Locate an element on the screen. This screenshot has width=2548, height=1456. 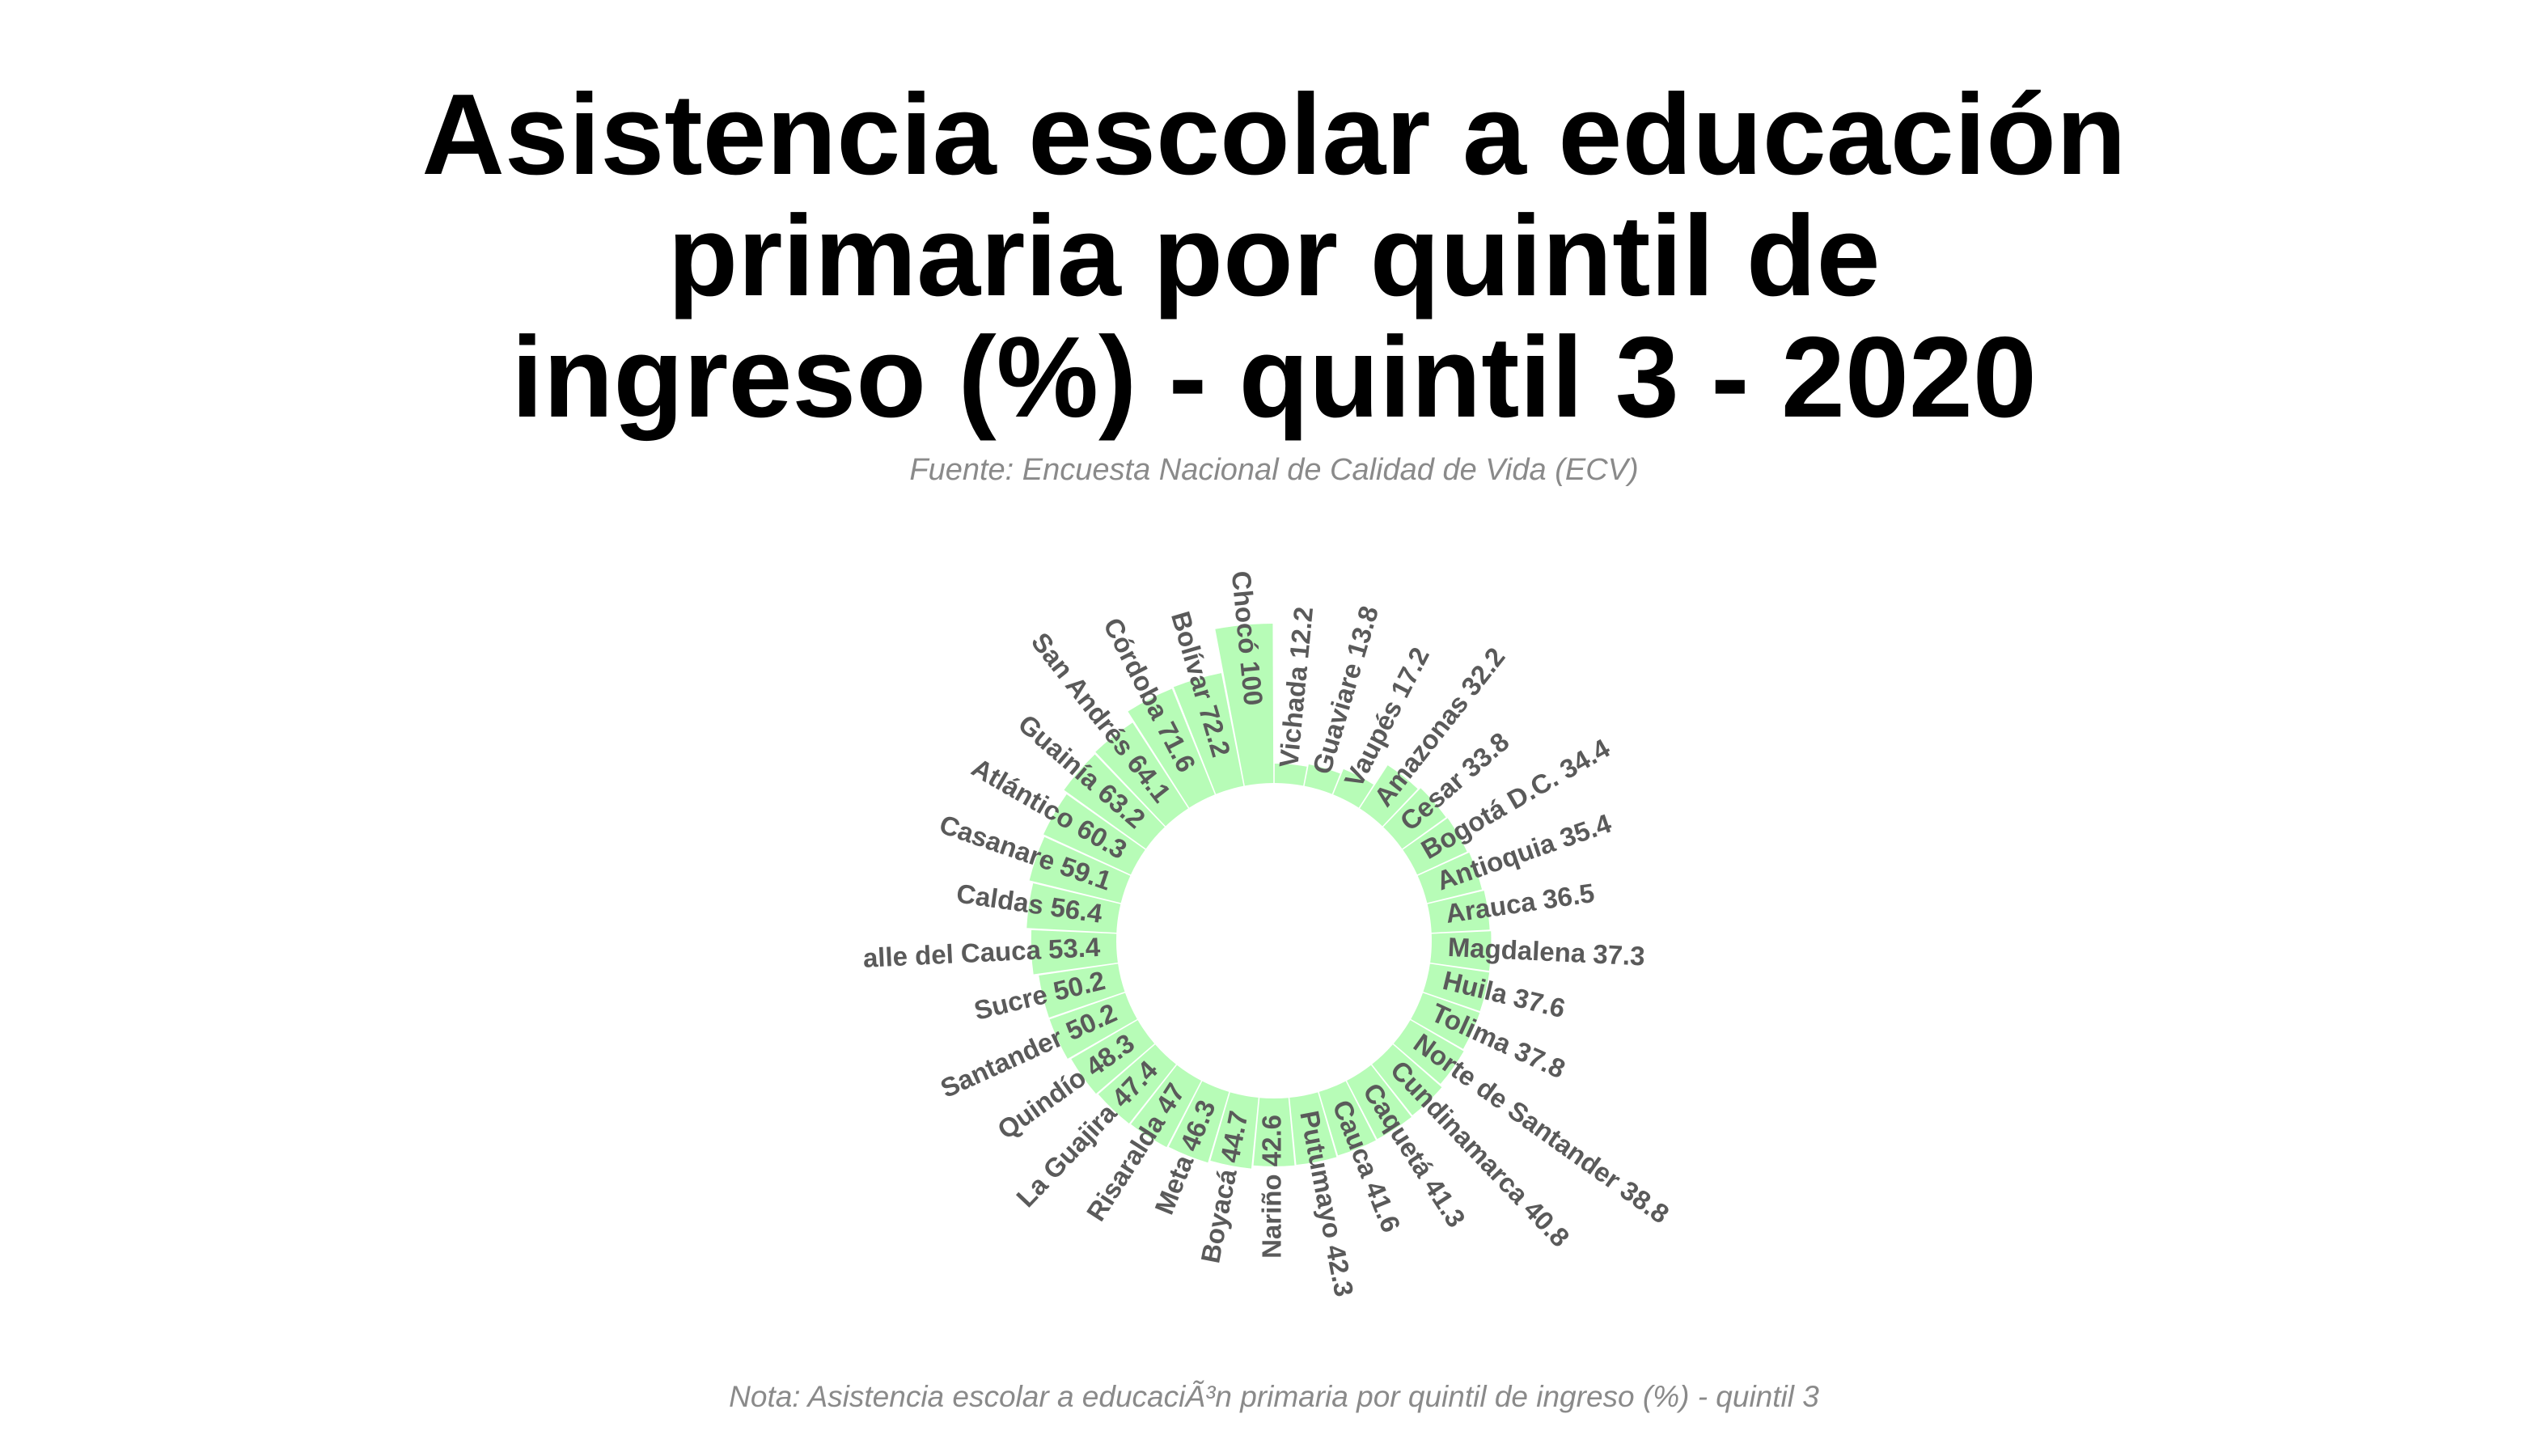
chart-title-line-3: ingreso (%) - quintil 3 - 2020 is located at coordinates (1274, 377).